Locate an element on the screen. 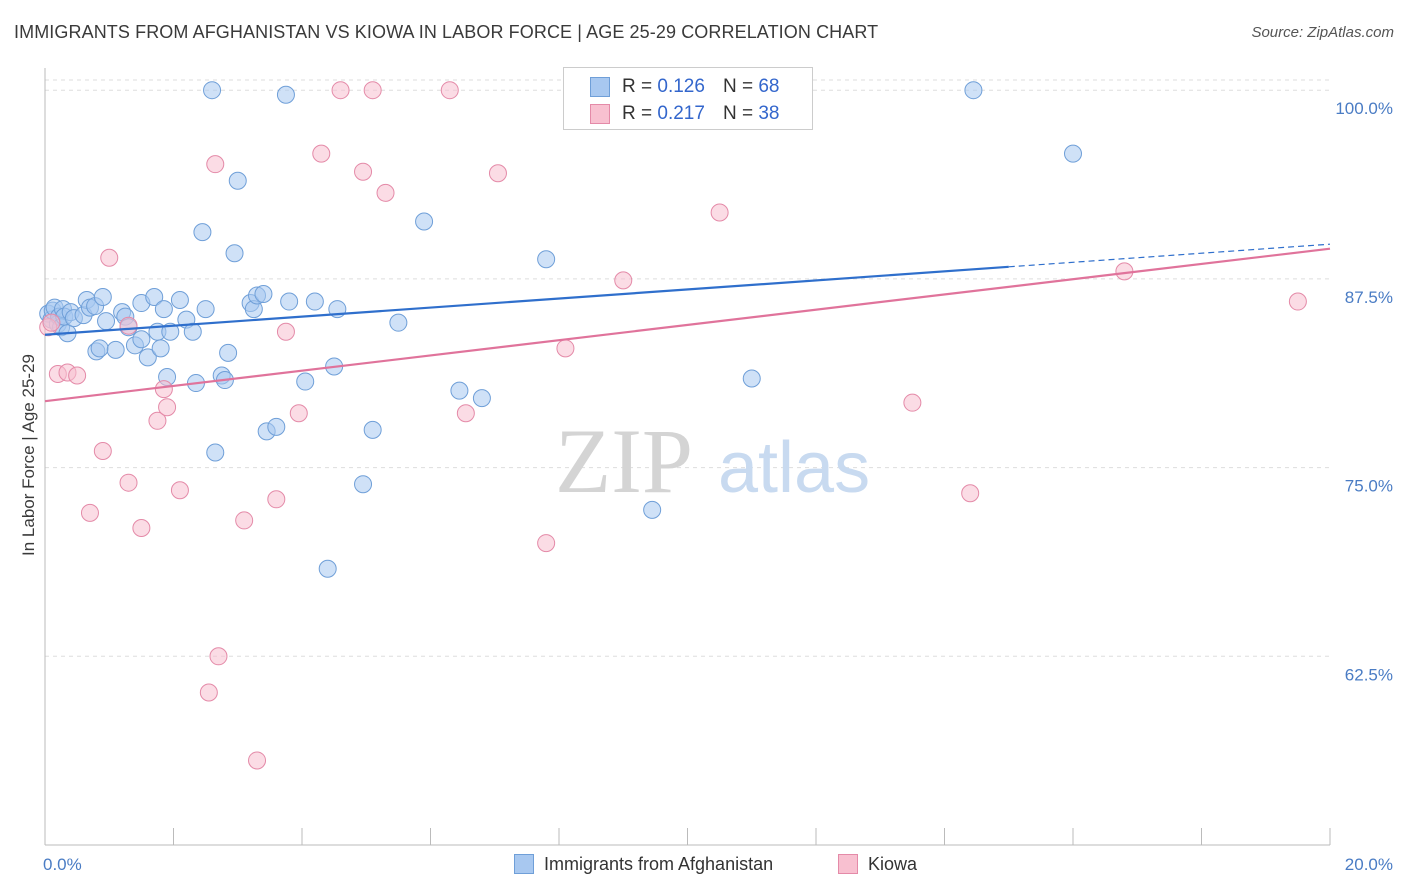 The width and height of the screenshot is (1406, 892). y-axis-label: In Labor Force | Age 25-29 is located at coordinates (28, 455).